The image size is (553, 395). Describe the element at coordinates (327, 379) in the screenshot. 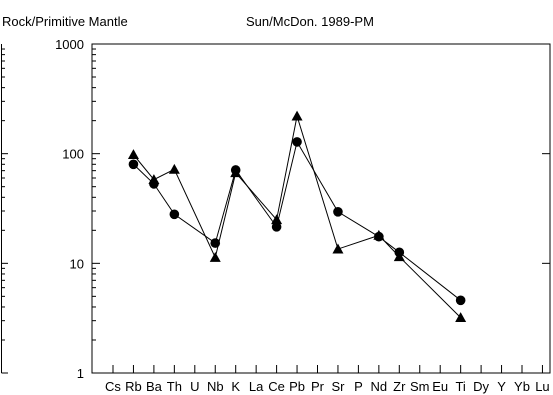

I see `x-axis: Cs Rb Ba Th U Nb K La Ce Pb Pr Sr P Nd Zr Sm Eu Ti Dy Y Yb Lu` at that location.